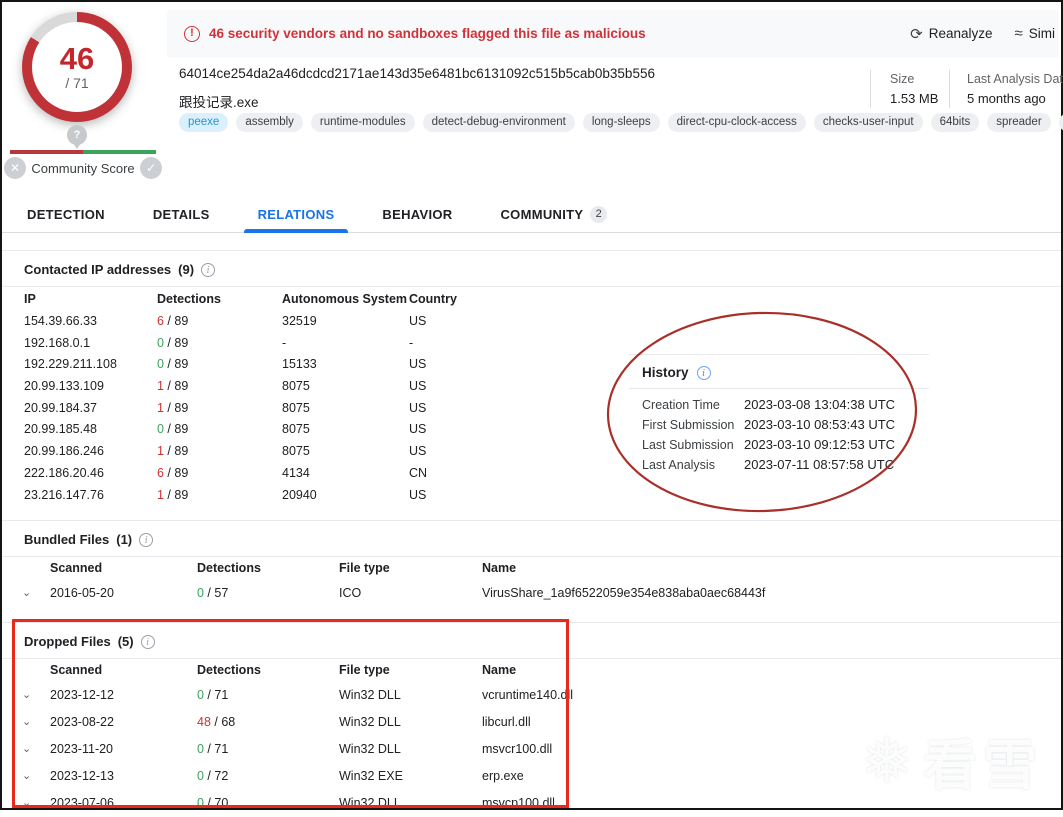  I want to click on ip-link: 23.216.147.76, so click(64, 494).